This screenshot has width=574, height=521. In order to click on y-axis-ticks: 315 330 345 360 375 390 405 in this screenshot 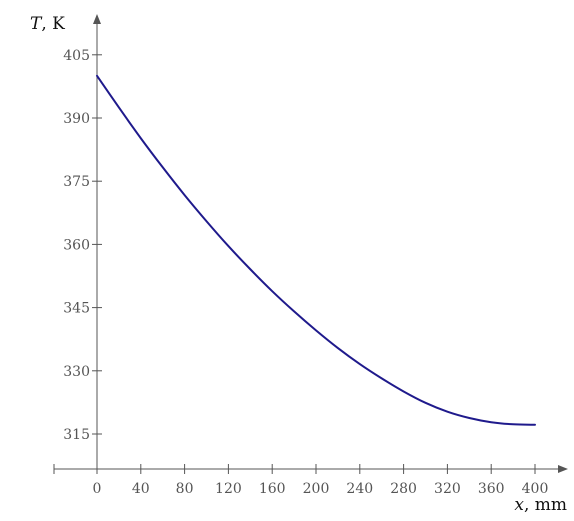, I will do `click(82, 245)`.